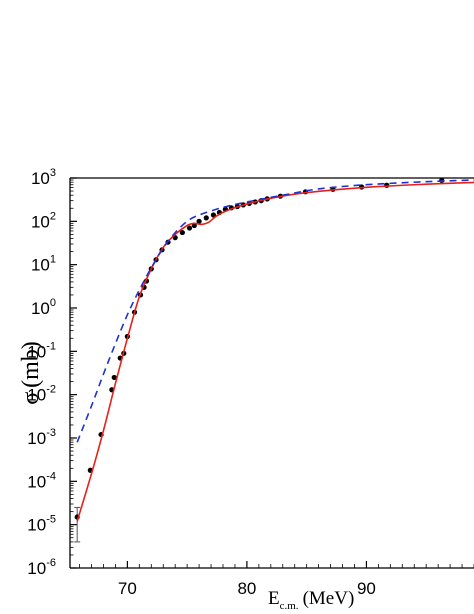  I want to click on y-tick-label: 10¹, so click(43, 264).